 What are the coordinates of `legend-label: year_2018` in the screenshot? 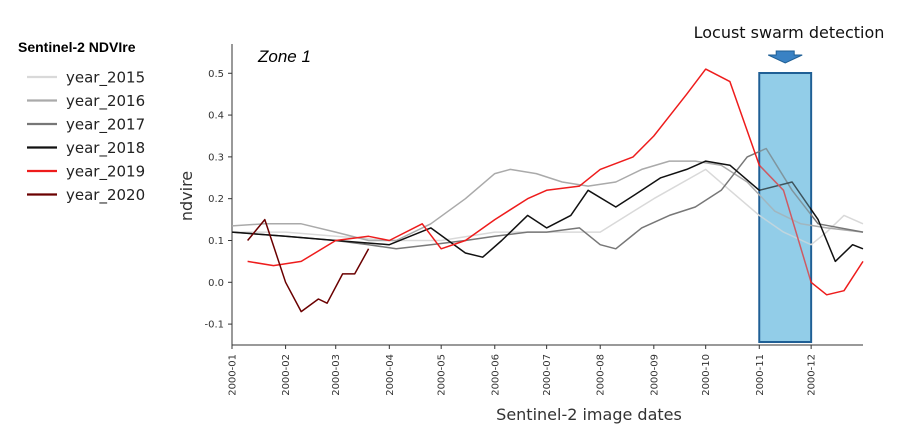 It's located at (105, 148).